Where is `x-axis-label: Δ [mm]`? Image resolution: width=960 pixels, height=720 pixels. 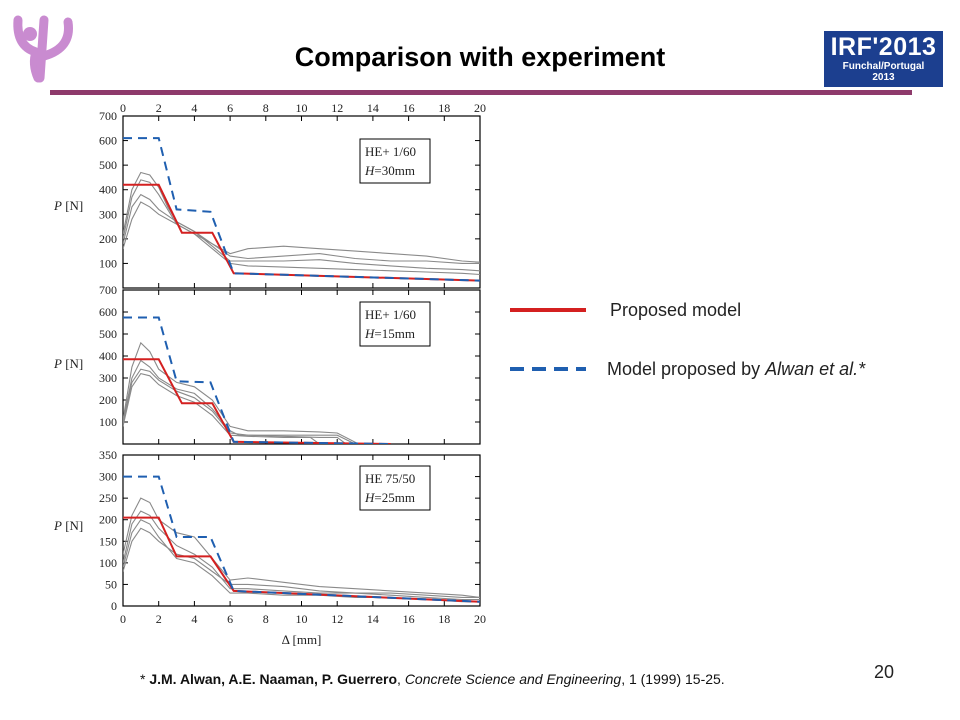
x-axis-label: Δ [mm] is located at coordinates (302, 639).